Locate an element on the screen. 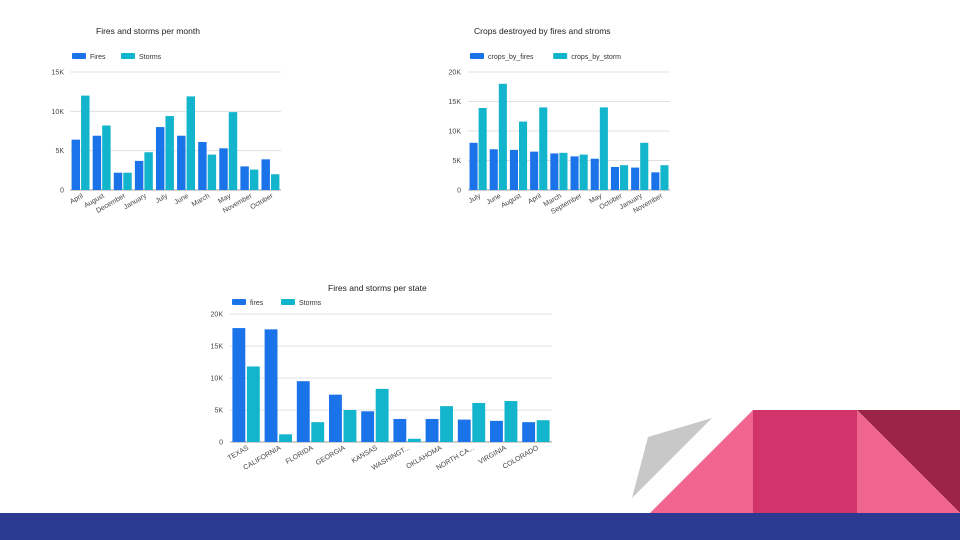 This screenshot has height=540, width=960. chart-title: Crops destroyed by fires and stroms is located at coordinates (542, 31).